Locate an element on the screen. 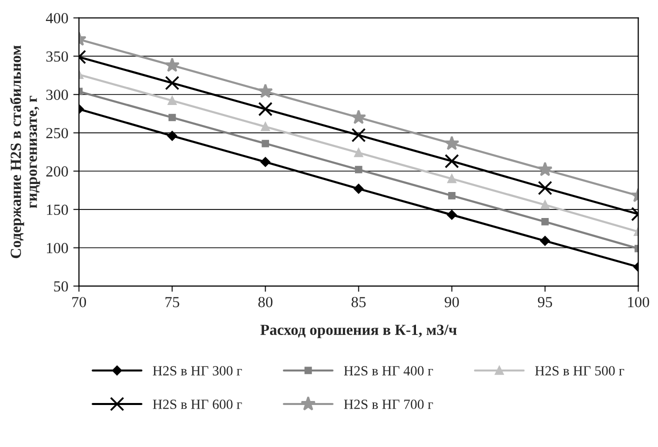 The height and width of the screenshot is (447, 658). legend-label: H2S в НГ 700 г is located at coordinates (388, 404).